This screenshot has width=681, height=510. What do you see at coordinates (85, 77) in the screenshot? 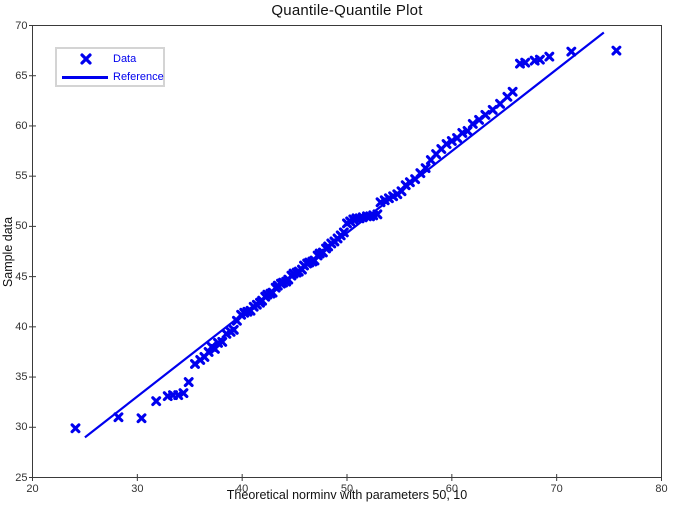
I see `reference-line-icon` at bounding box center [85, 77].